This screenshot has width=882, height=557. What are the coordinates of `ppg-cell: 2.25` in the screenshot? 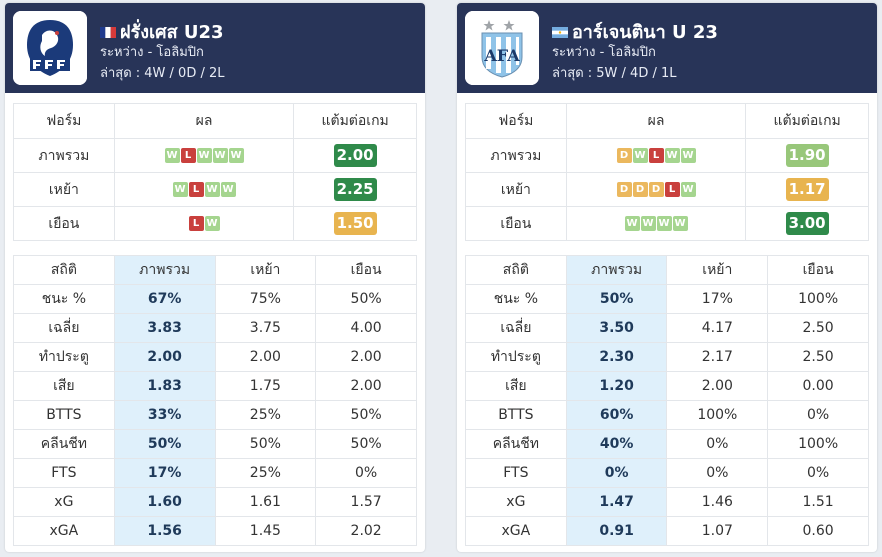 It's located at (355, 189).